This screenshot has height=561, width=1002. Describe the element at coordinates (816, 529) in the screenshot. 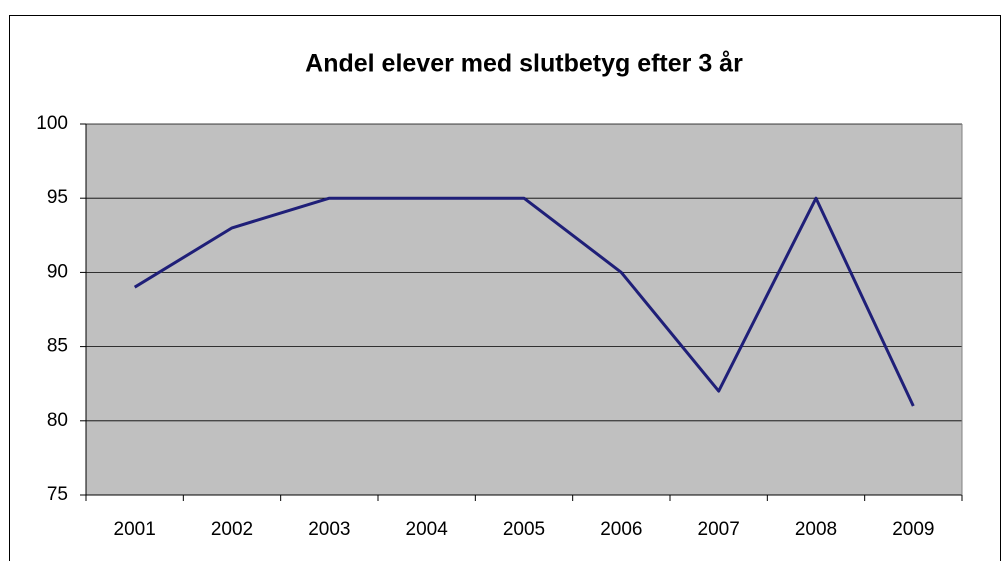

I see `x-tick-label: 2008` at that location.